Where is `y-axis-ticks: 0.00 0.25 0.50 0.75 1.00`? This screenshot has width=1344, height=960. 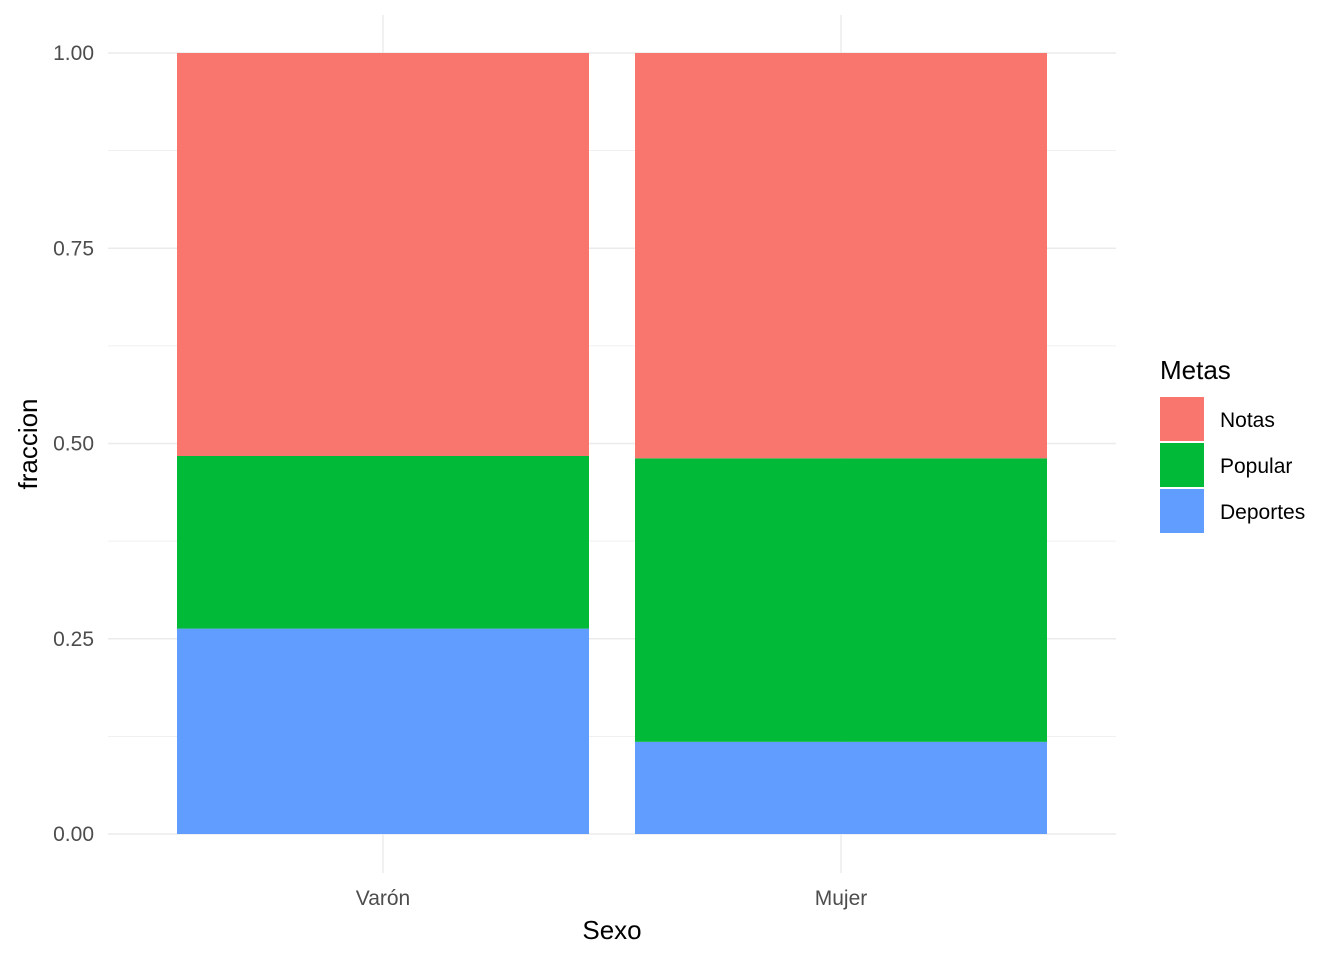 y-axis-ticks: 0.00 0.25 0.50 0.75 1.00 is located at coordinates (73, 444).